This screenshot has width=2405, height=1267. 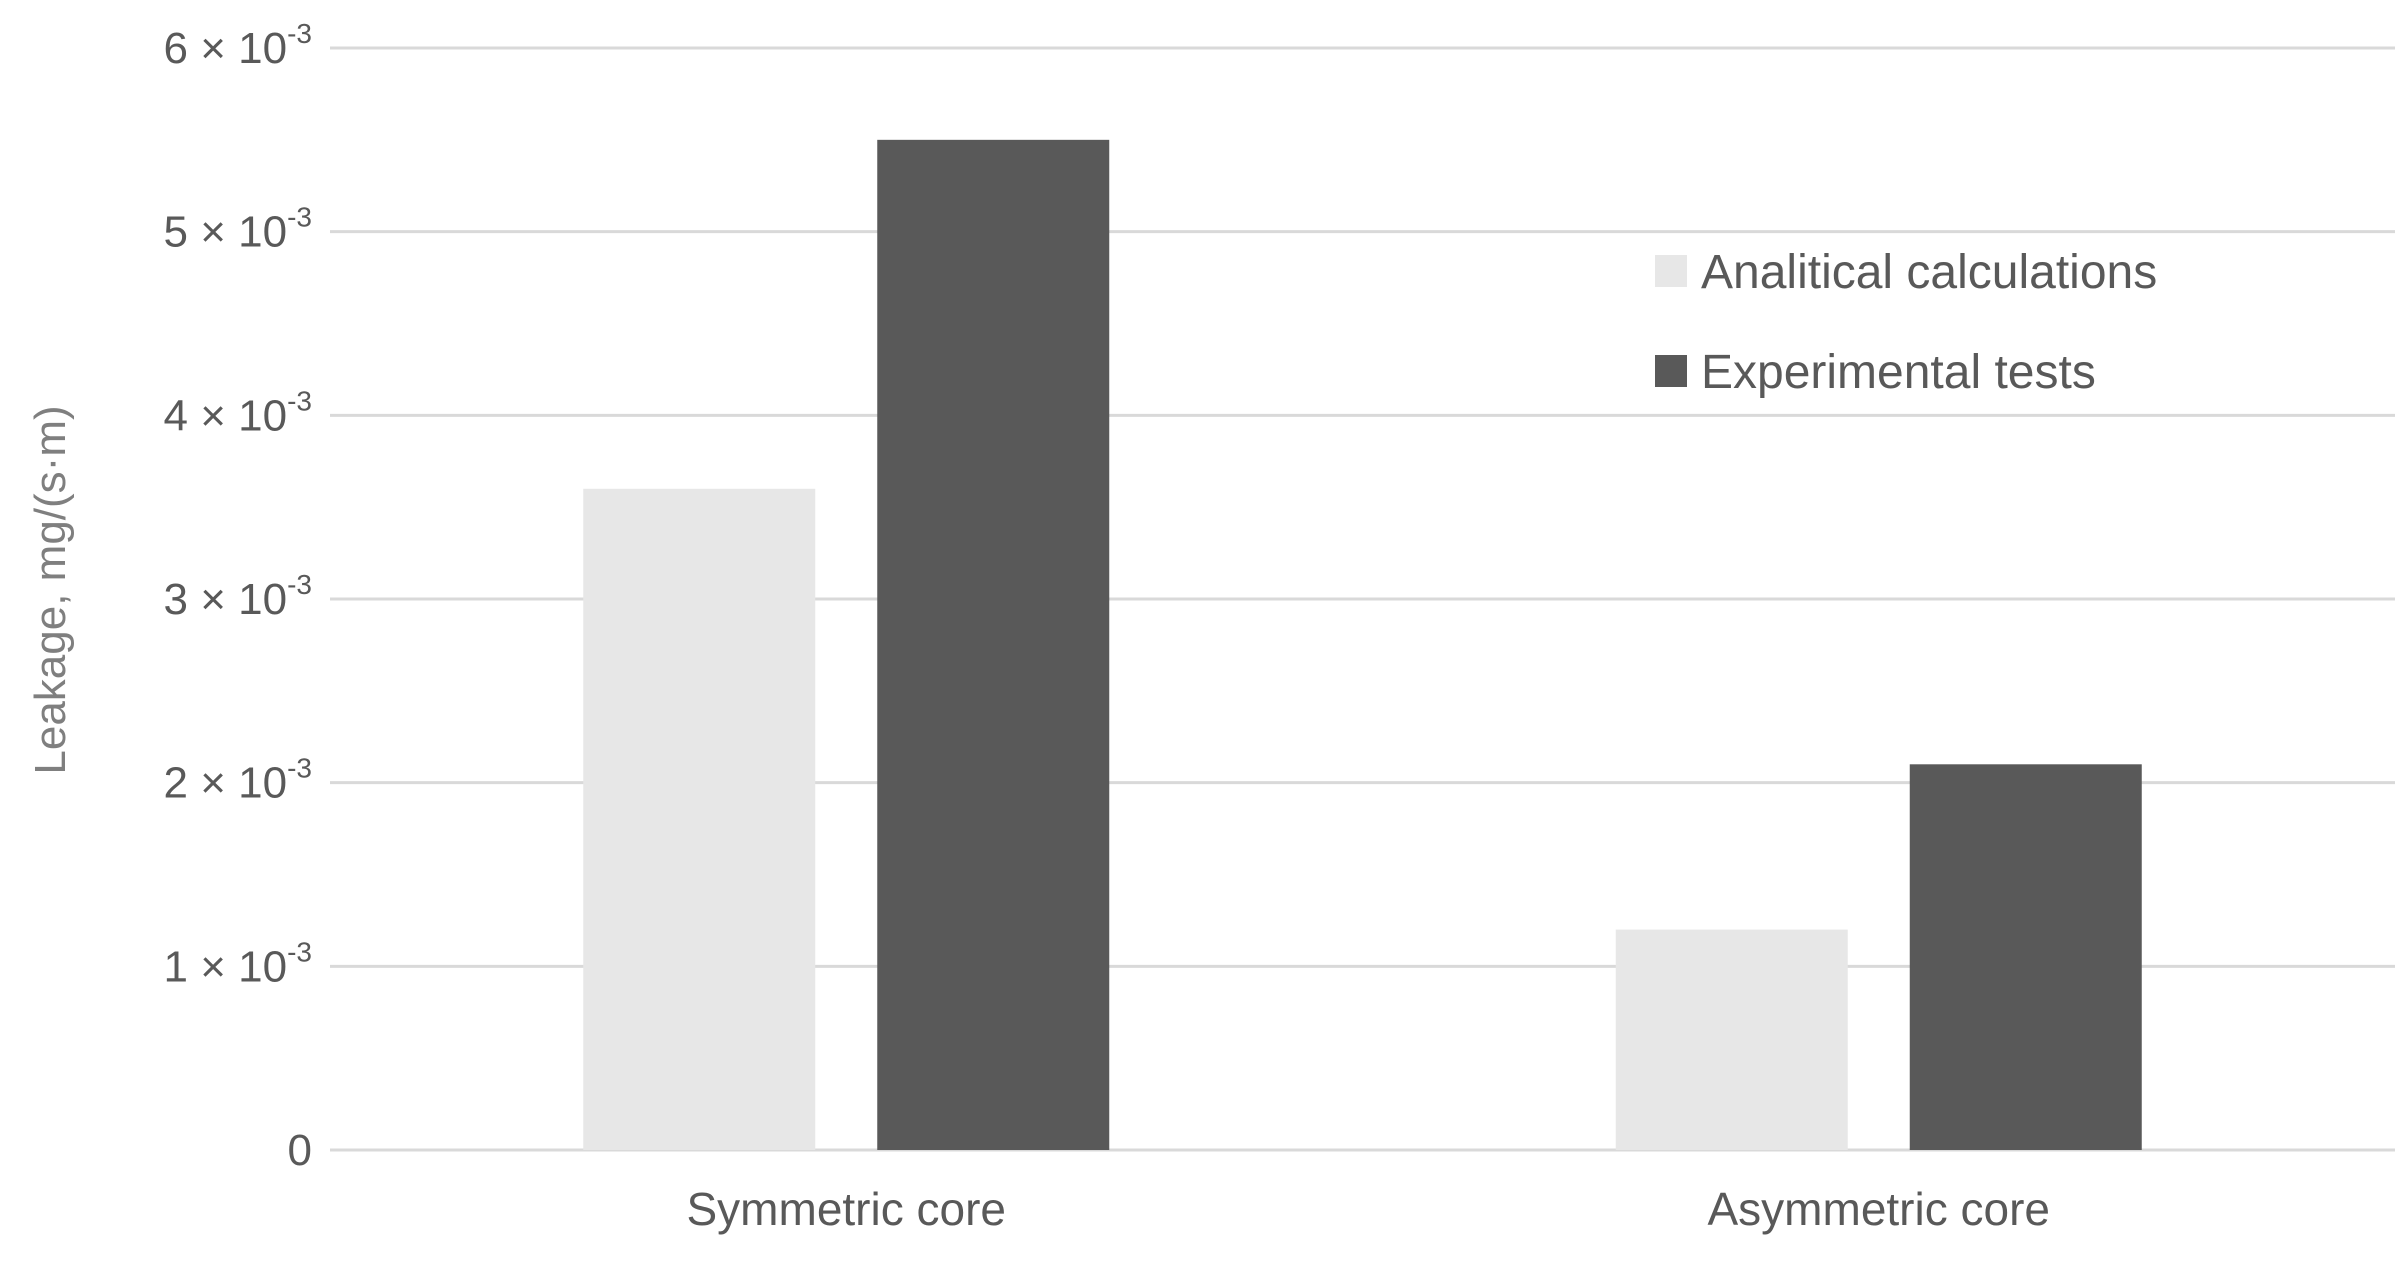 What do you see at coordinates (238, 780) in the screenshot?
I see `y-tick-label: 2 × 10⁻³` at bounding box center [238, 780].